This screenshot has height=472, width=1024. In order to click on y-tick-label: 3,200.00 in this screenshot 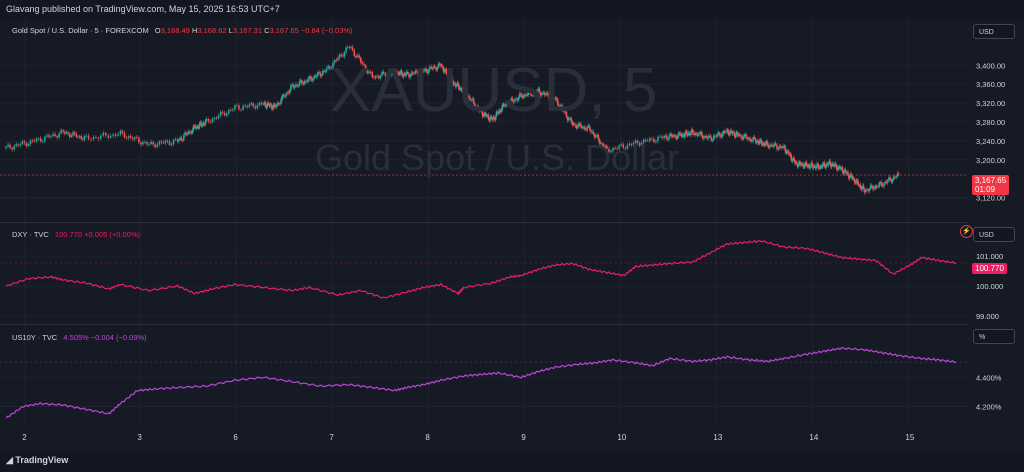, I will do `click(990, 160)`.